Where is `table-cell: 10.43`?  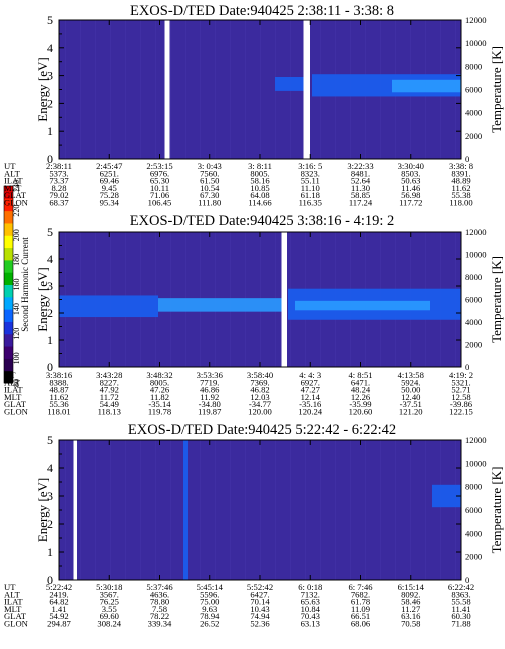
table-cell: 10.43 is located at coordinates (259, 609).